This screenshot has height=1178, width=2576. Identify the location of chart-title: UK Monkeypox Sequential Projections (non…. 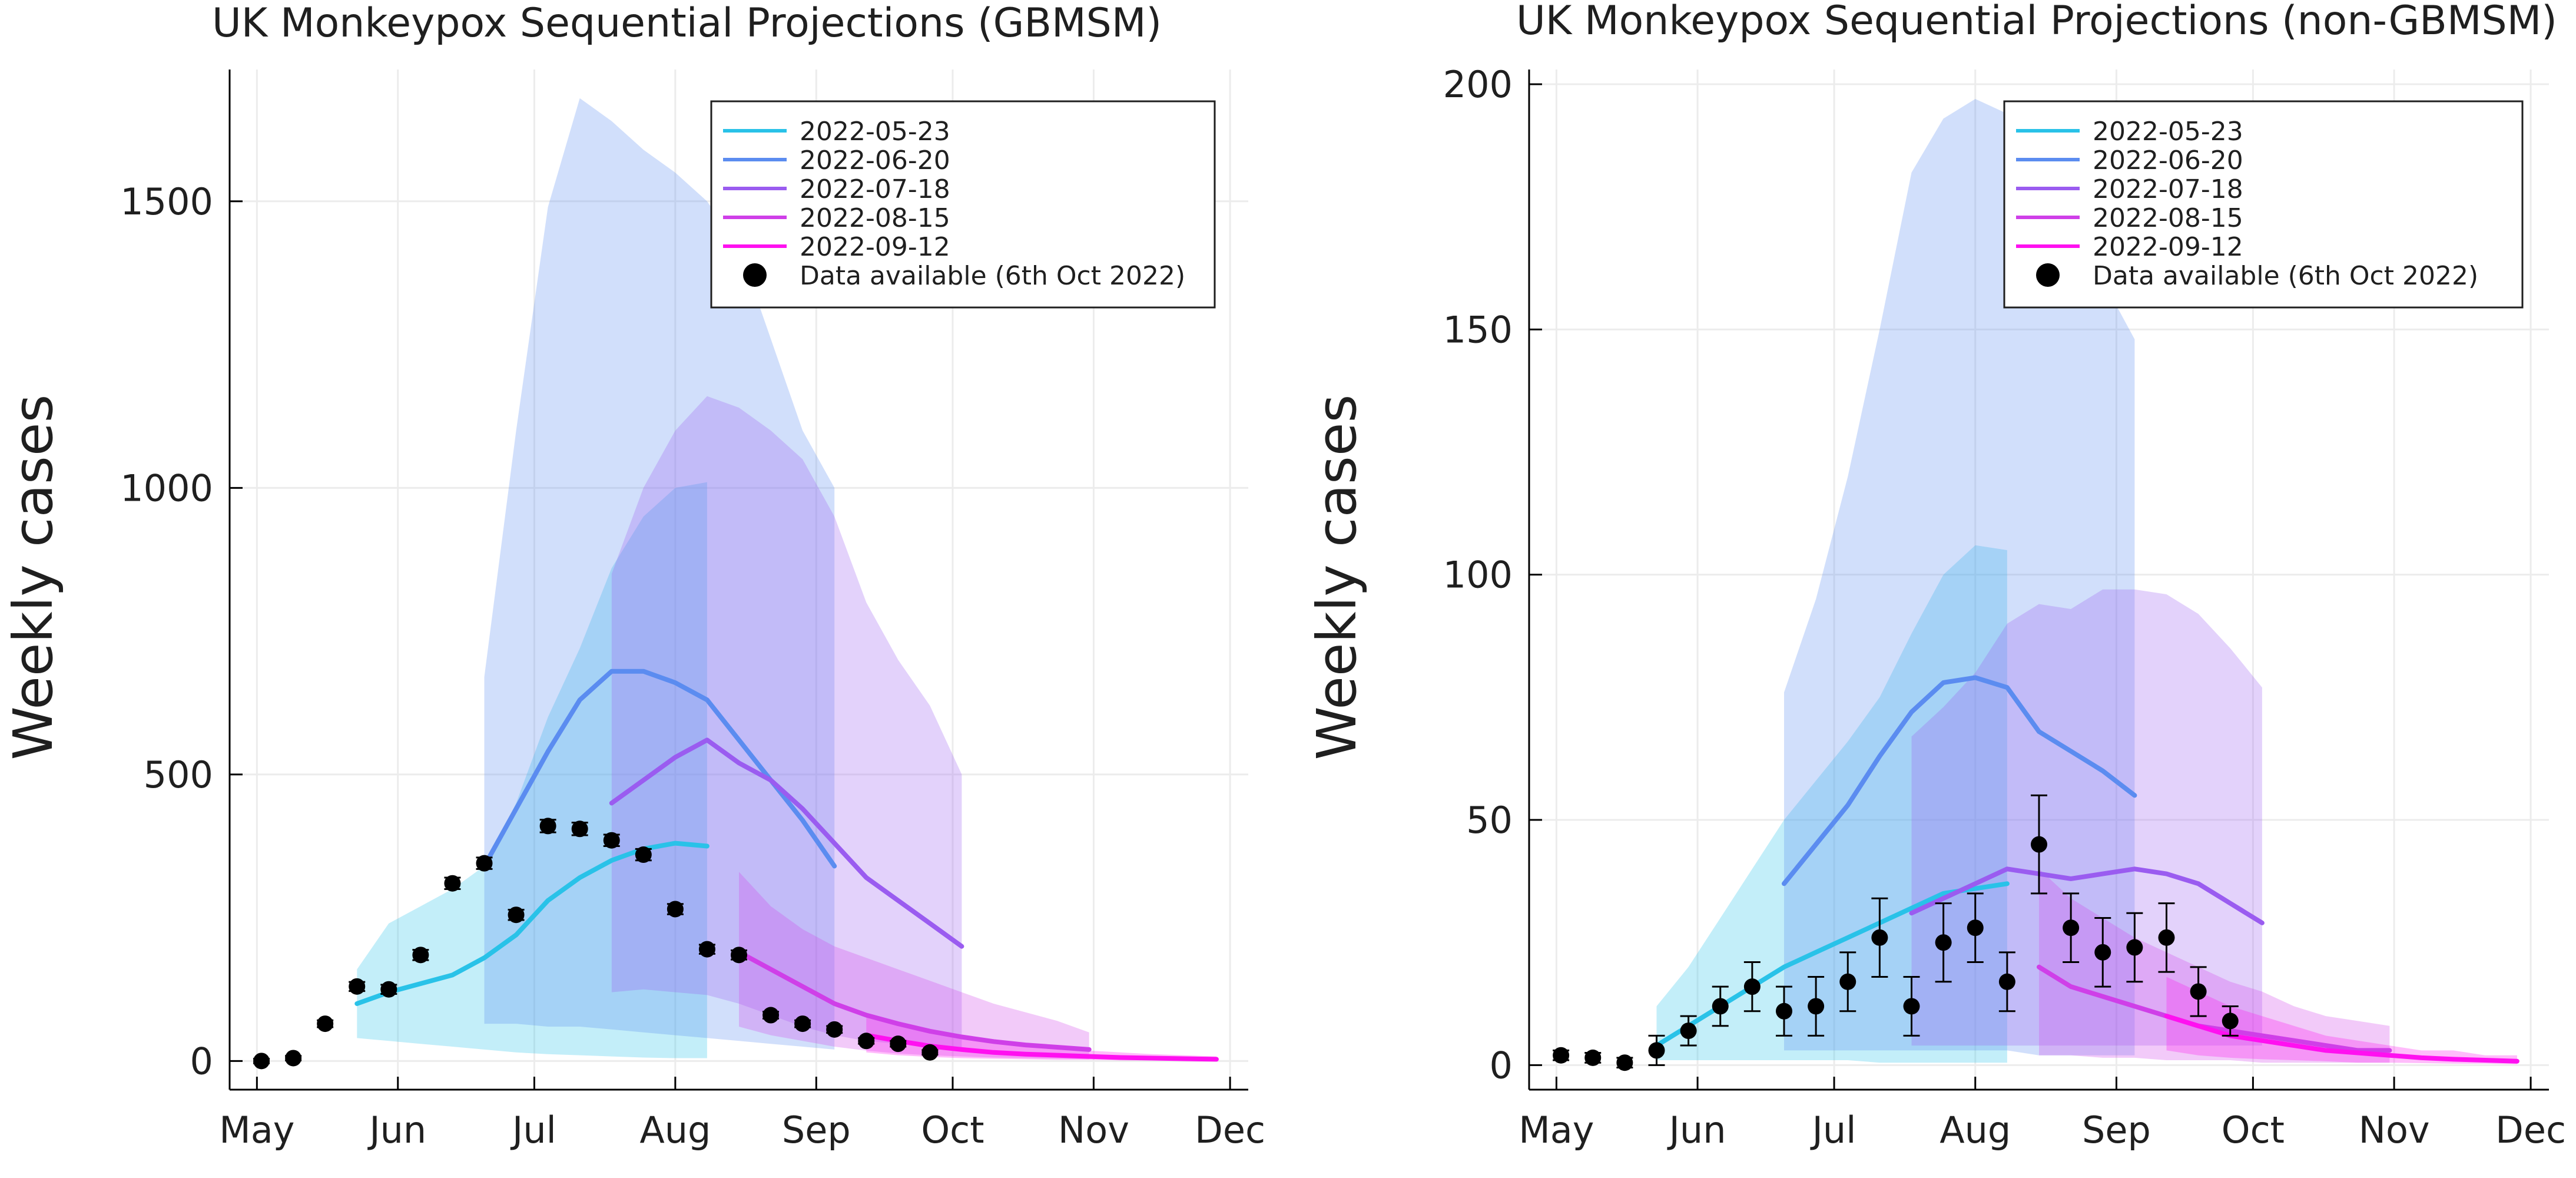
(2036, 22).